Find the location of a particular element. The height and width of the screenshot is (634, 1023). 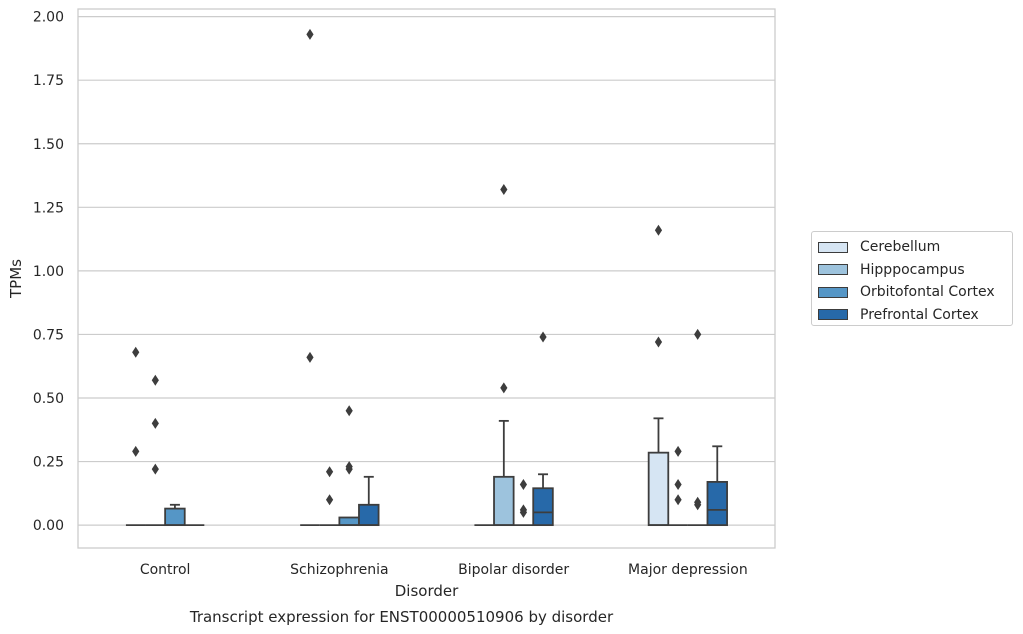

x-tick-label: Control is located at coordinates (165, 570).